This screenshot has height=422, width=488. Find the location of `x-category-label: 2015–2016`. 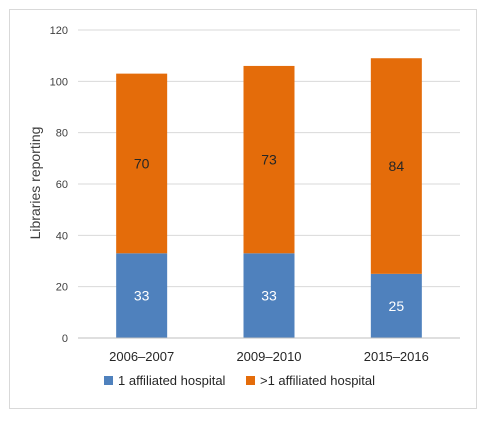

x-category-label: 2015–2016 is located at coordinates (396, 356).